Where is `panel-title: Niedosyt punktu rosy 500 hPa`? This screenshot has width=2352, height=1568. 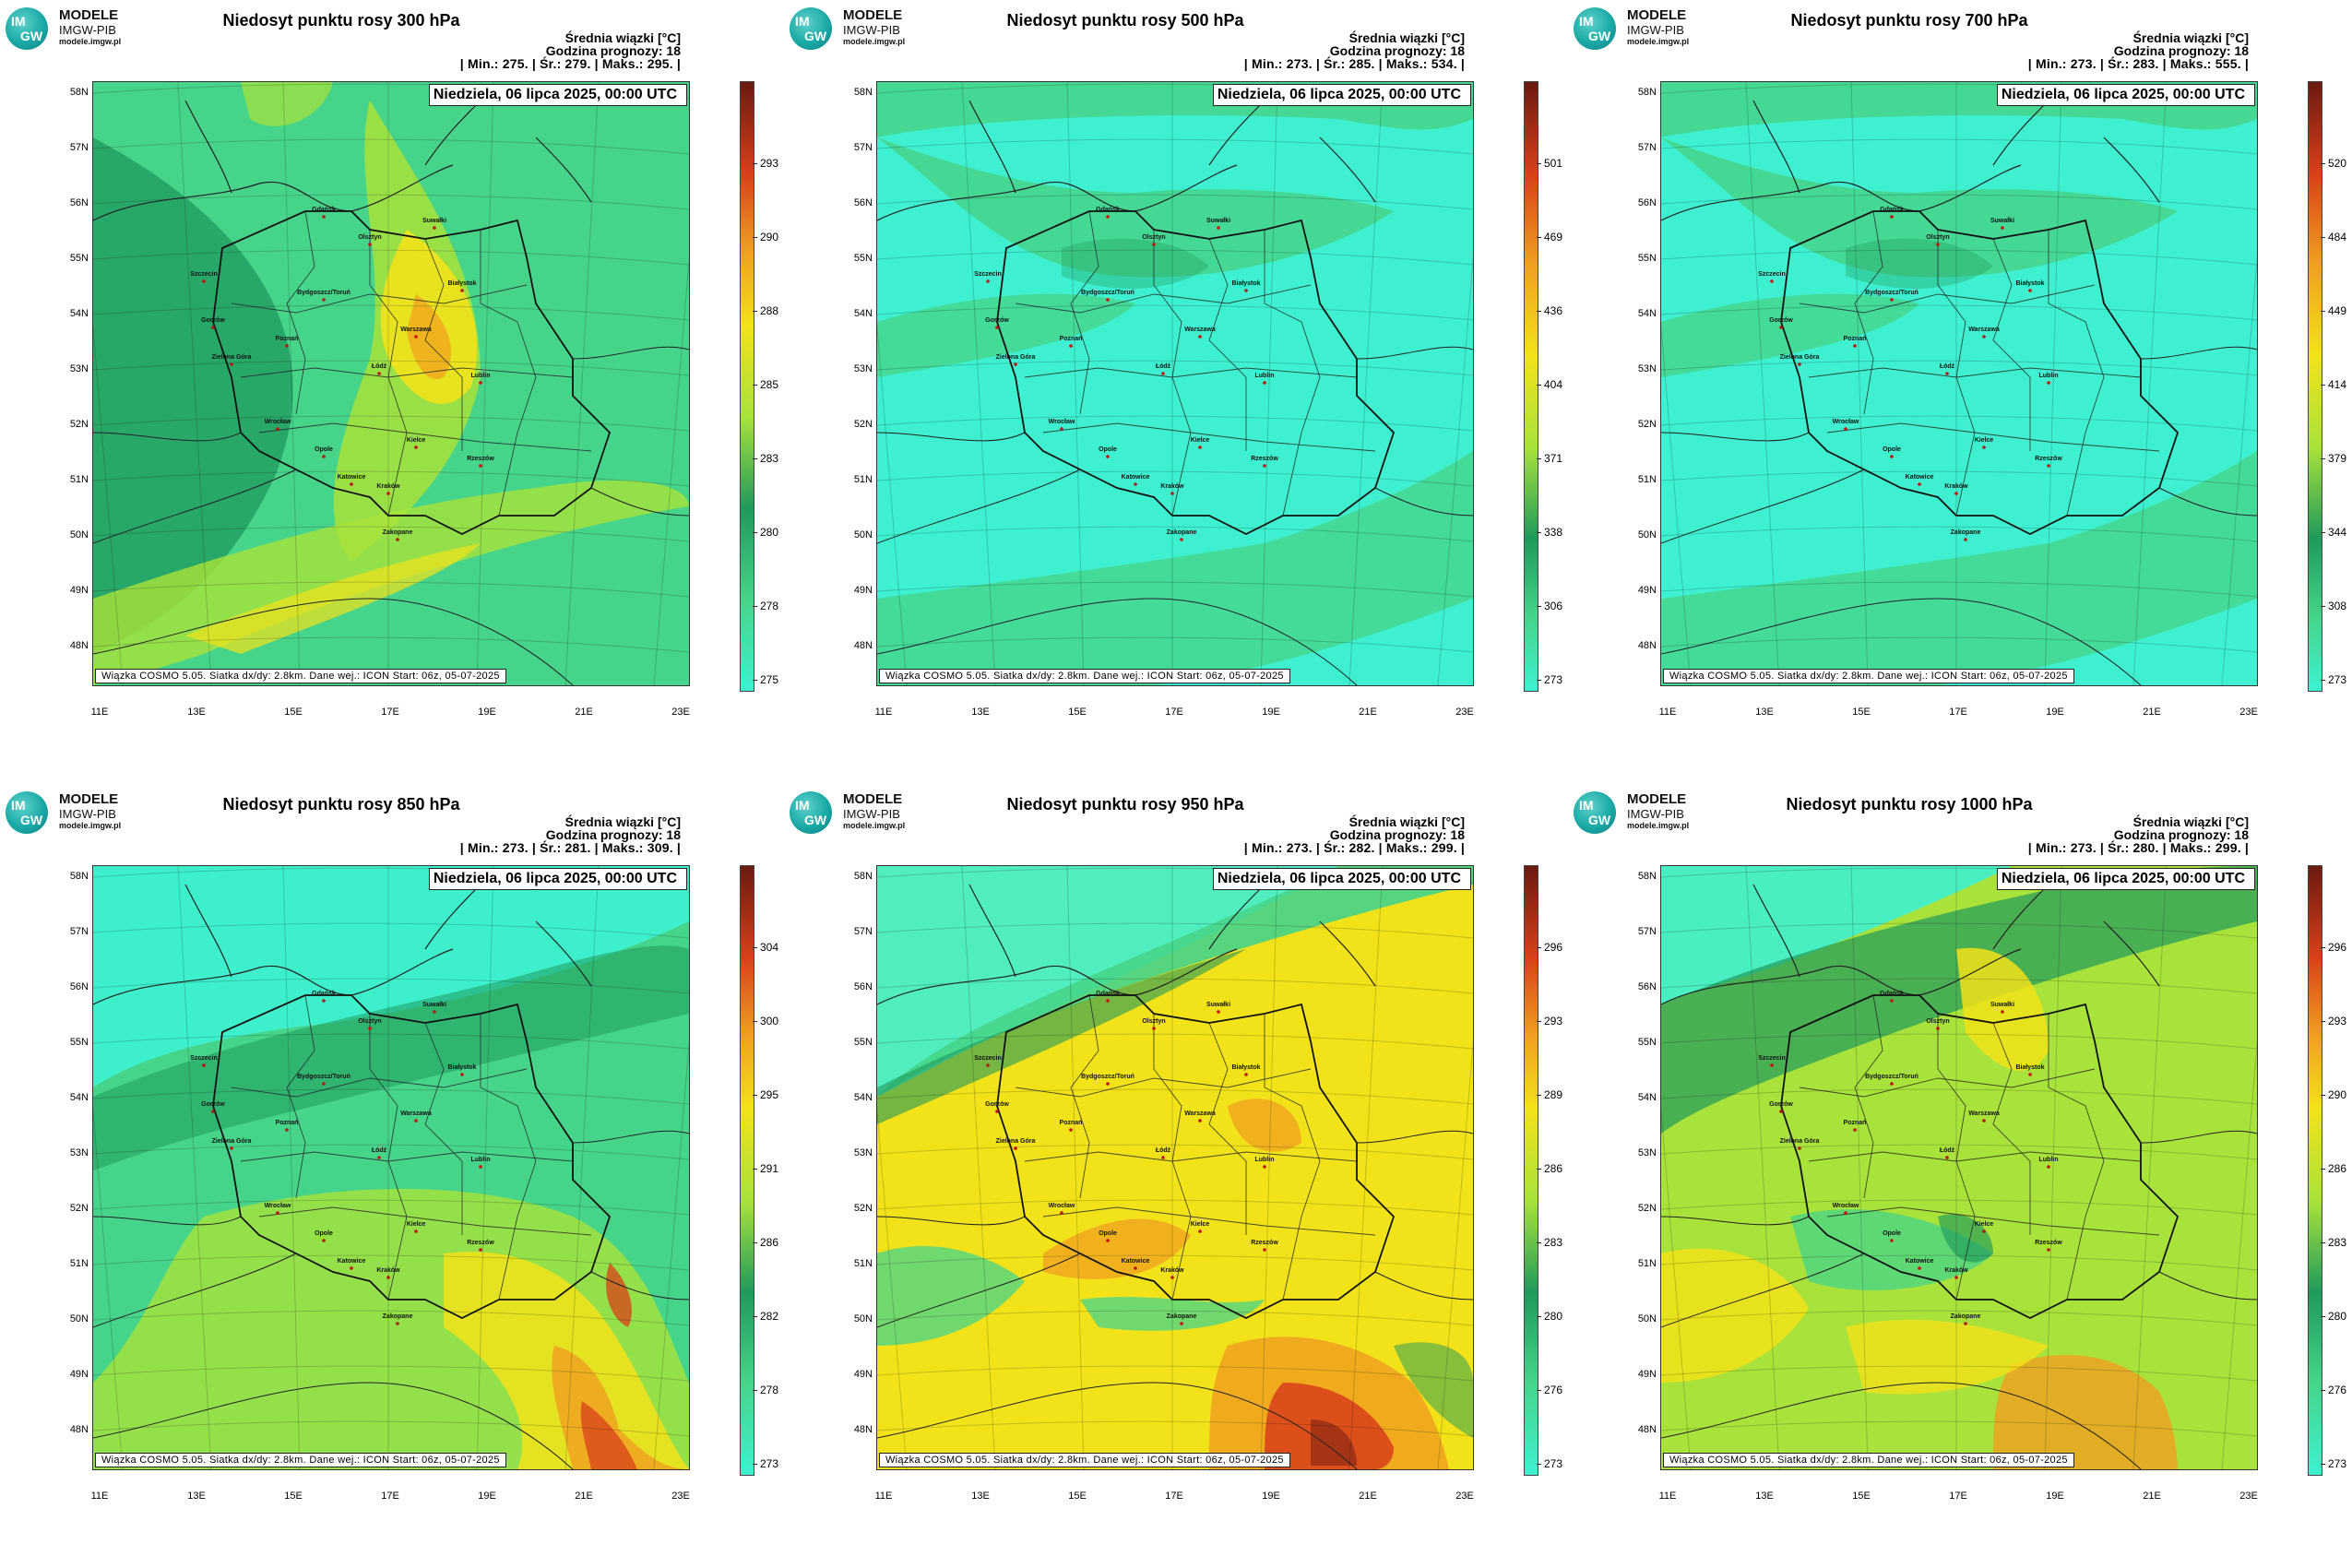
panel-title: Niedosyt punktu rosy 500 hPa is located at coordinates (1125, 20).